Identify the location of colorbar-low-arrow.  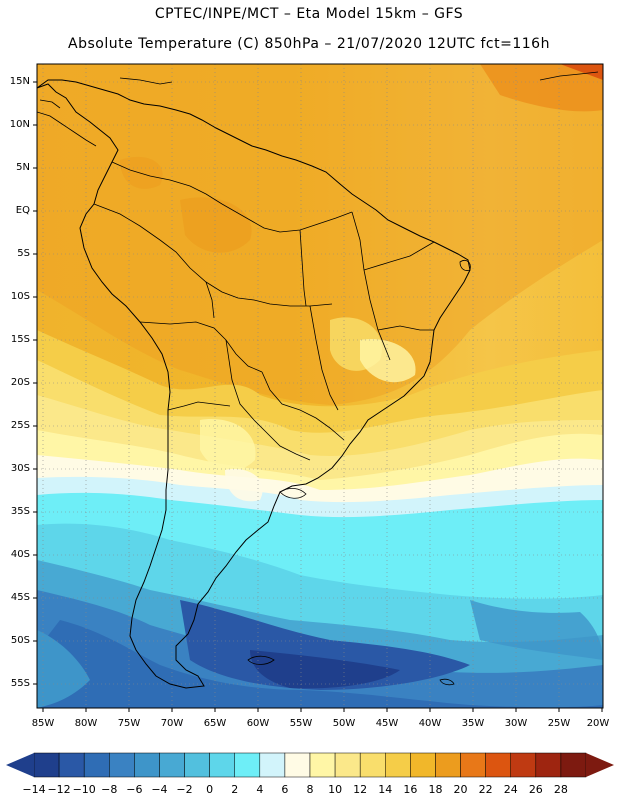
(20, 765).